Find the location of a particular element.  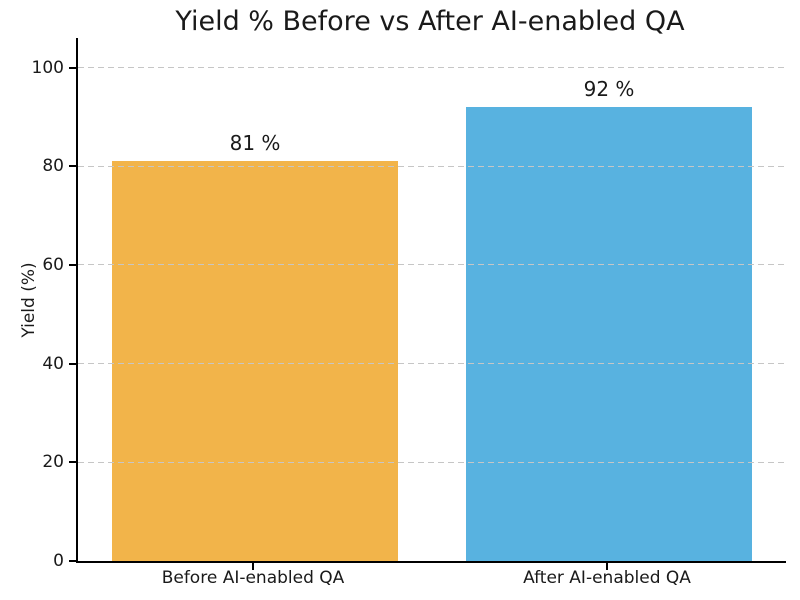

gridline-y80 is located at coordinates (432, 166).